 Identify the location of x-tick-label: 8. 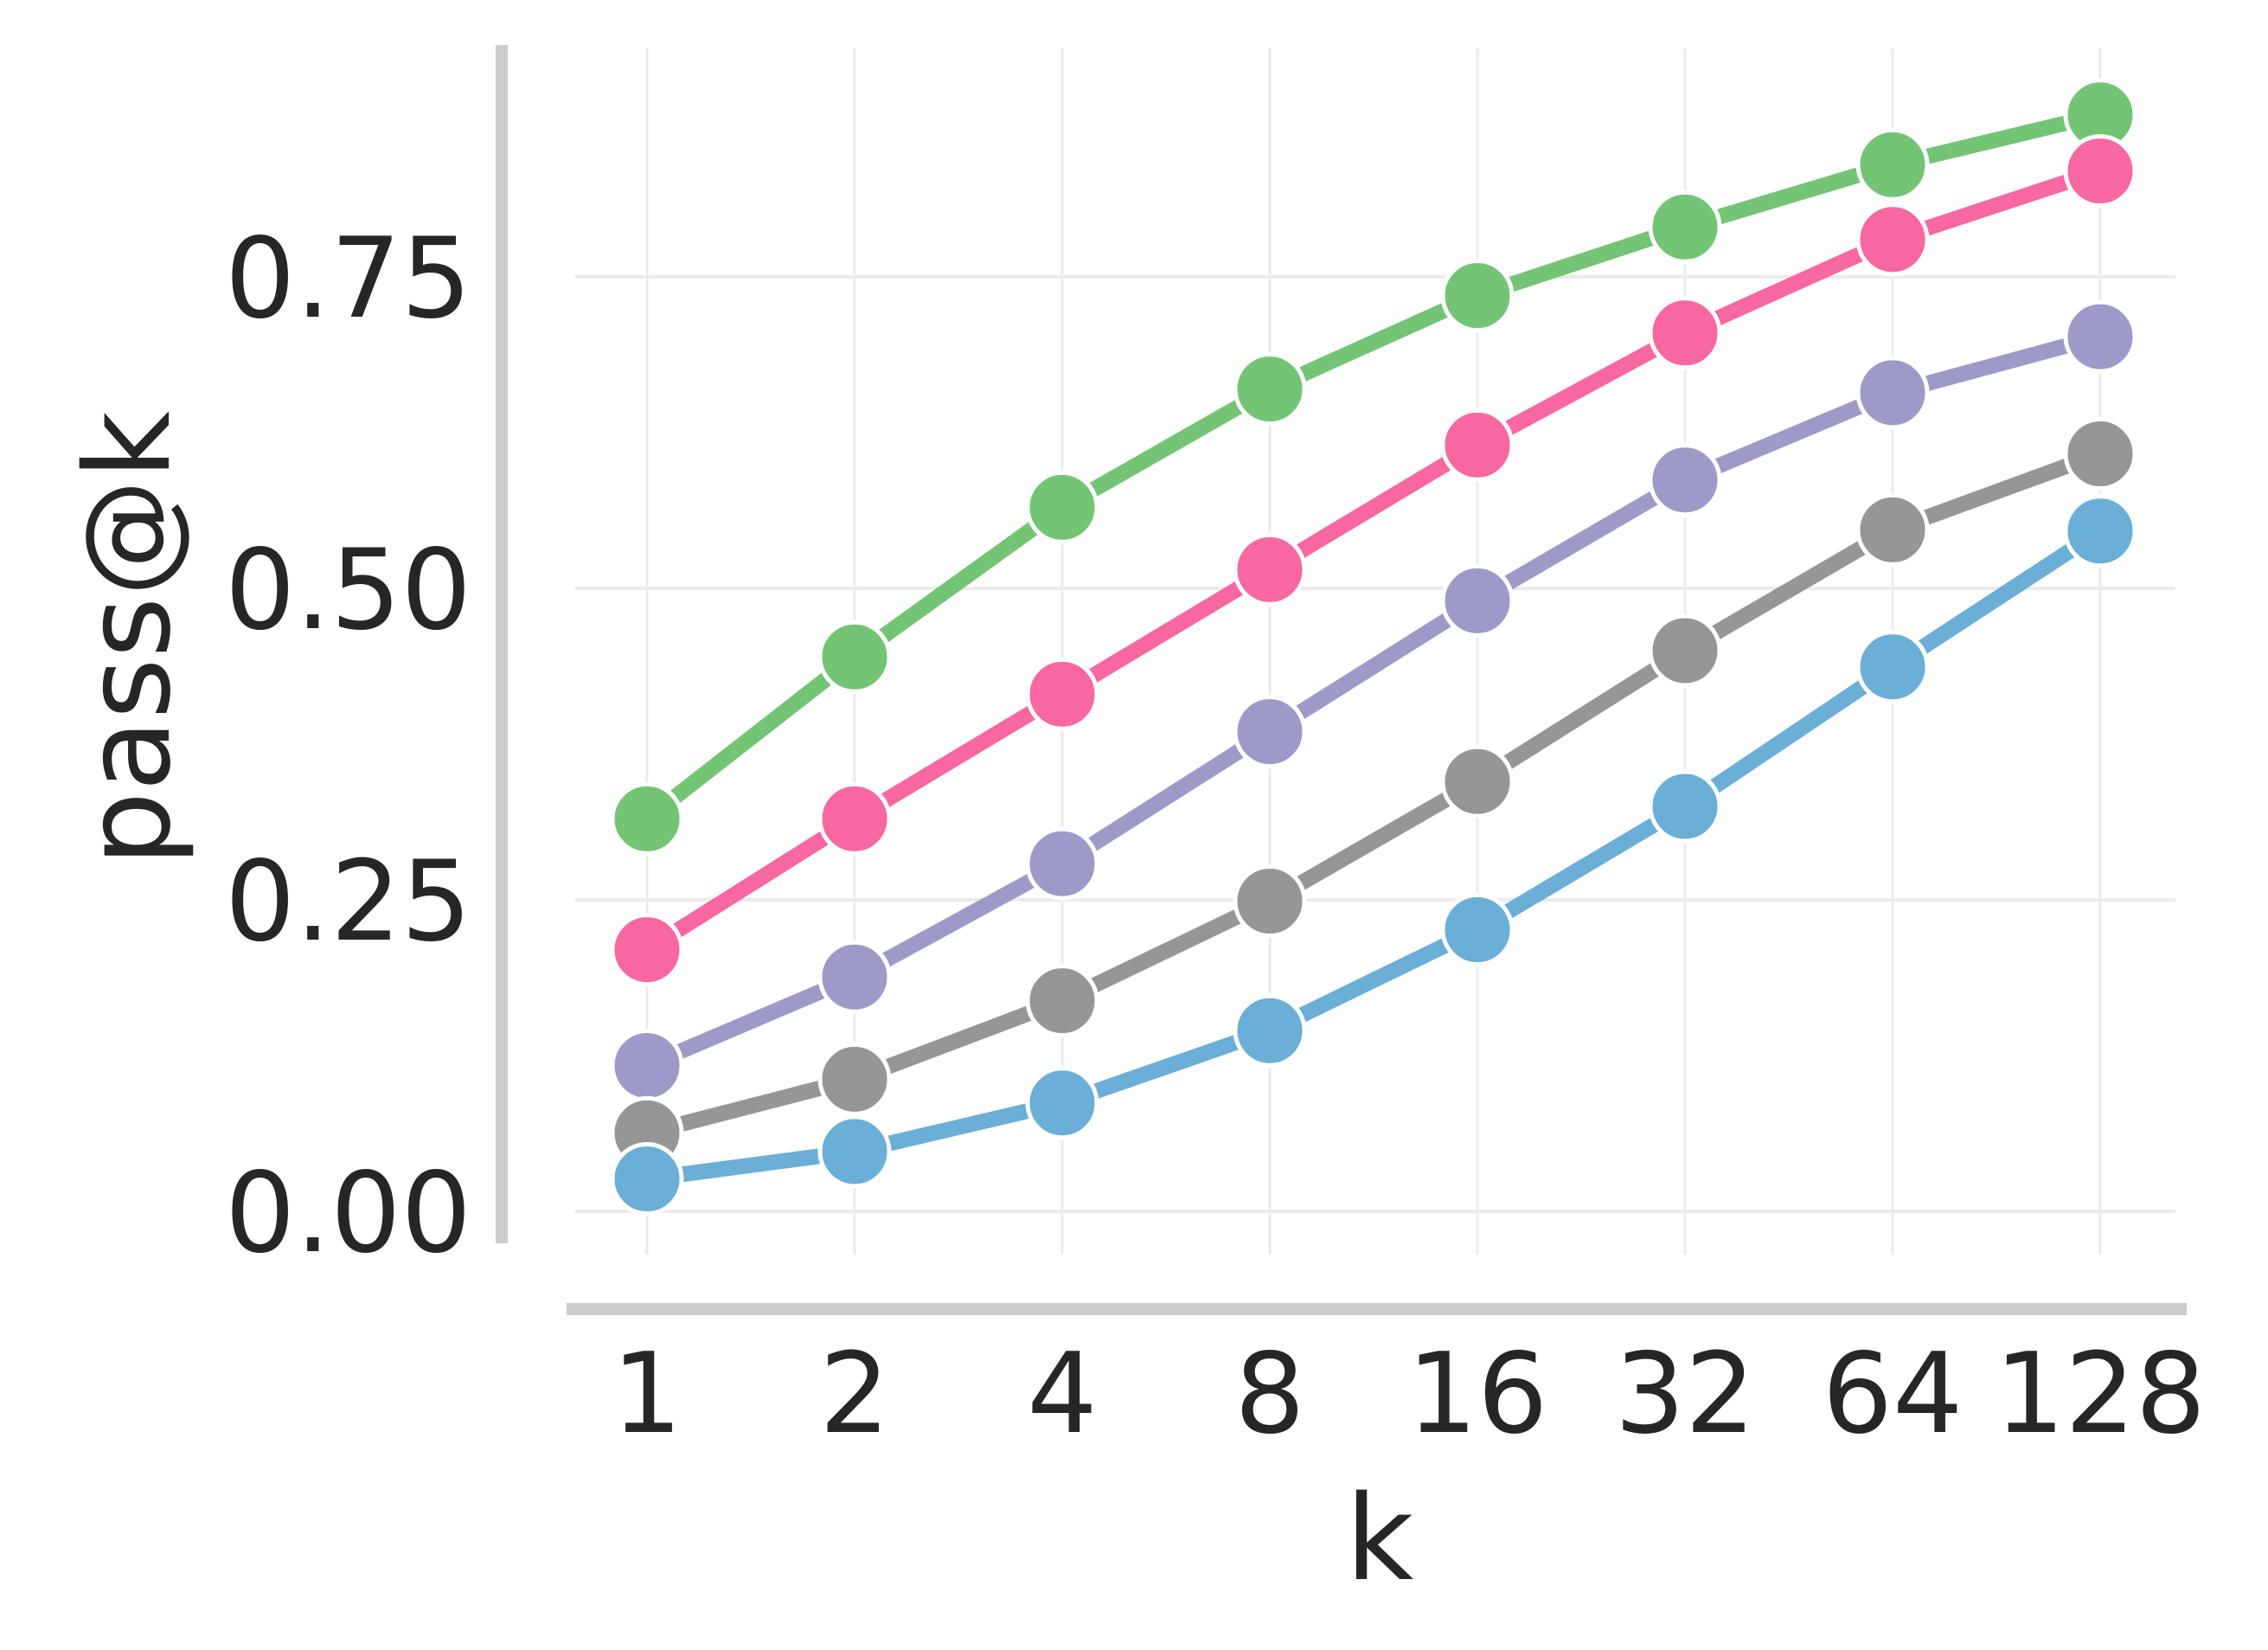
(1269, 1394).